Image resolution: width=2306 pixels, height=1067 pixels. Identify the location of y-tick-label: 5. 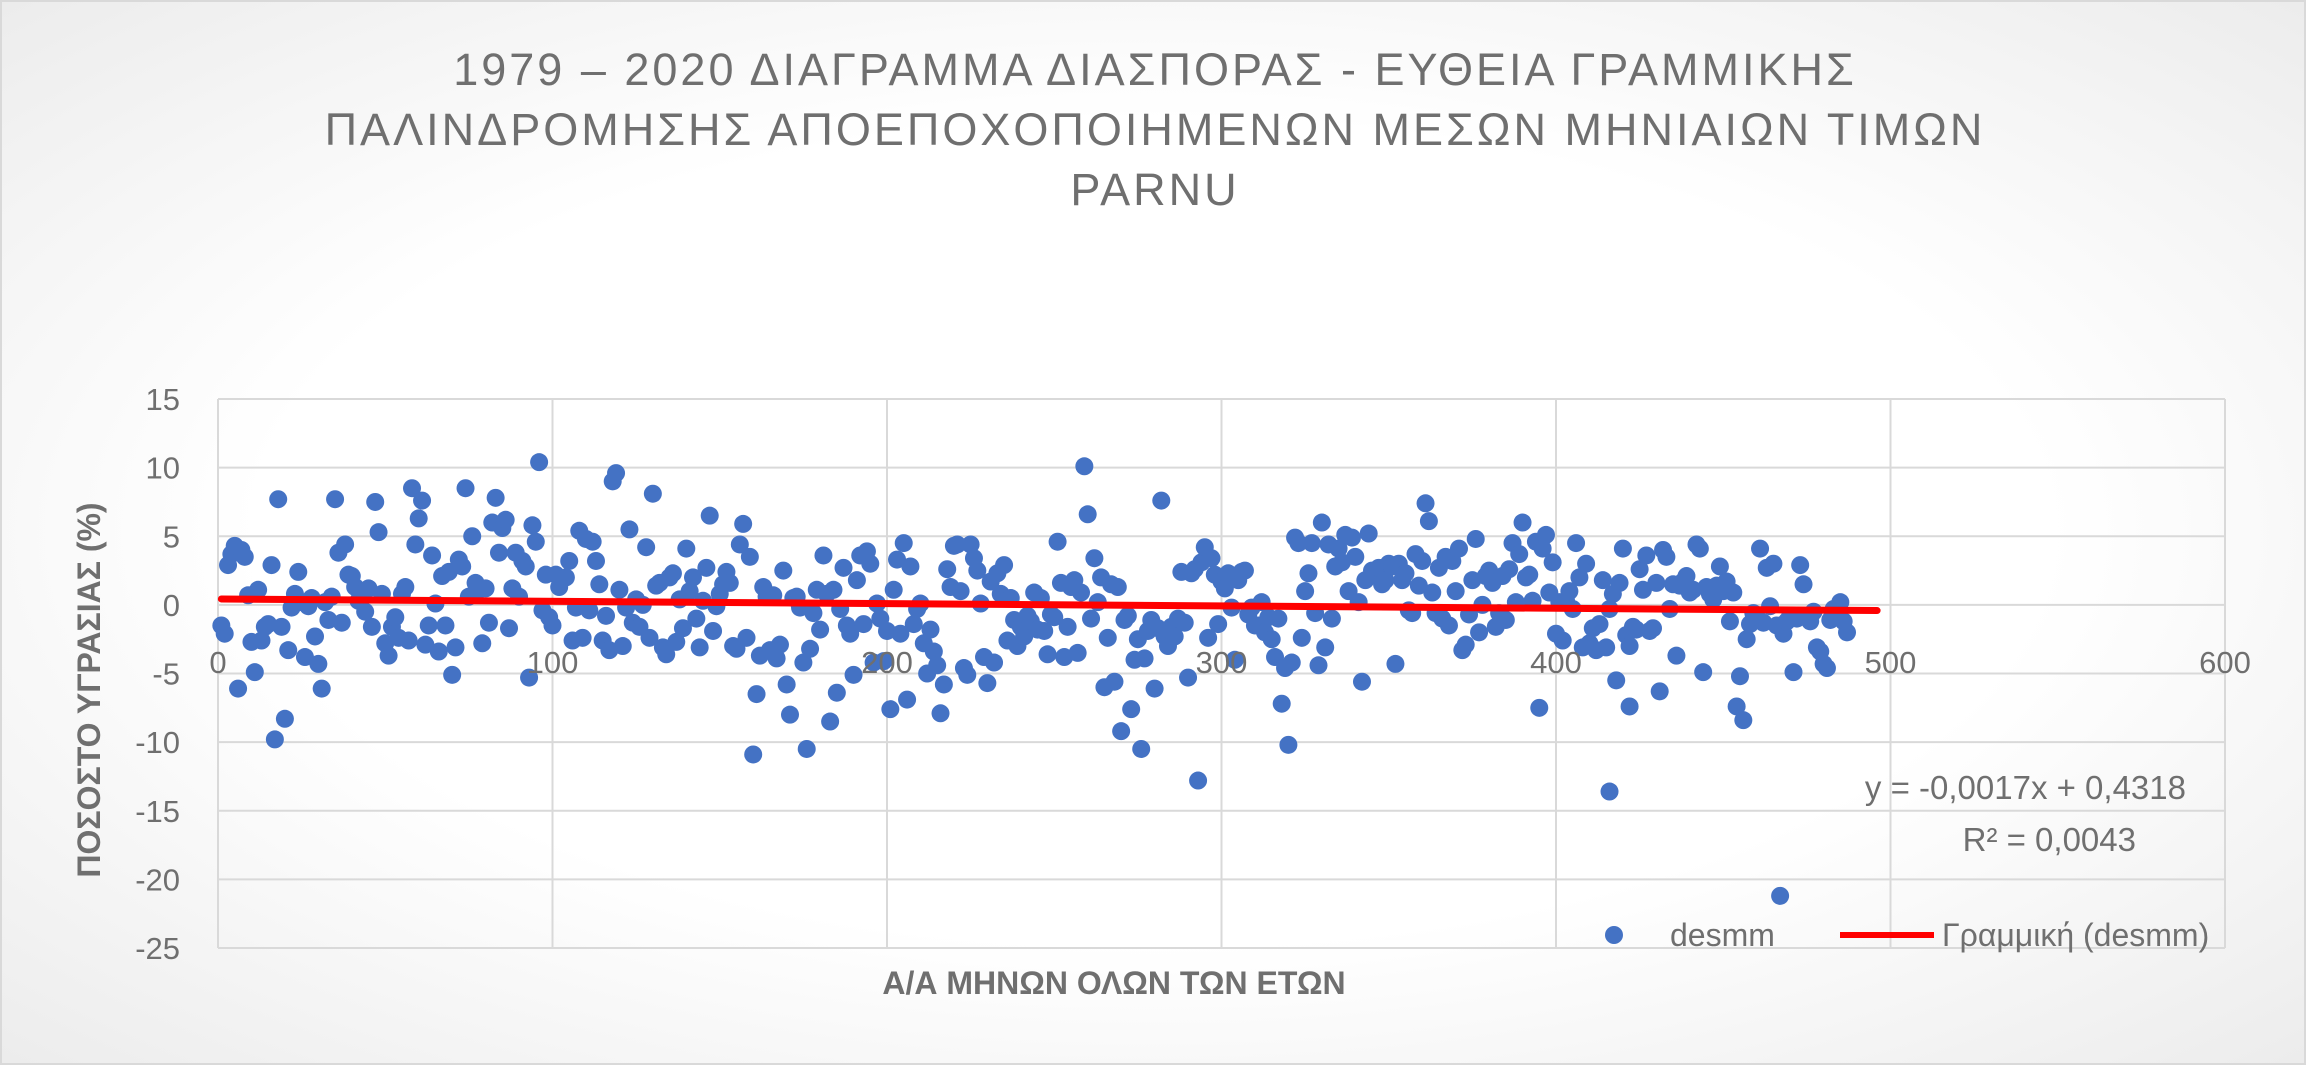
(171, 536).